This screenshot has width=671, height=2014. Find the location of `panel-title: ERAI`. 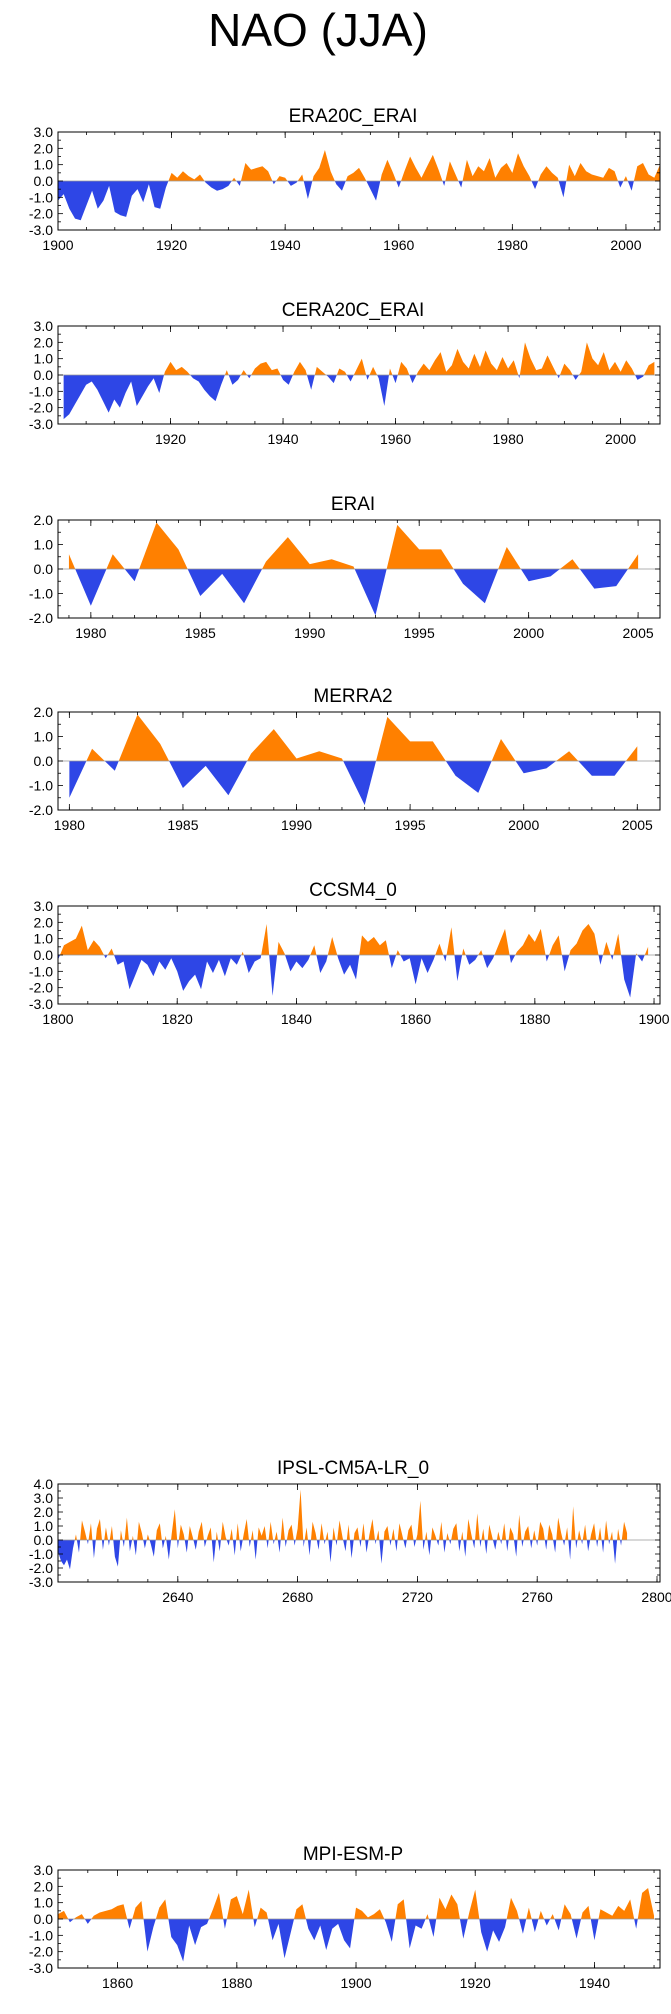

panel-title: ERAI is located at coordinates (353, 504).